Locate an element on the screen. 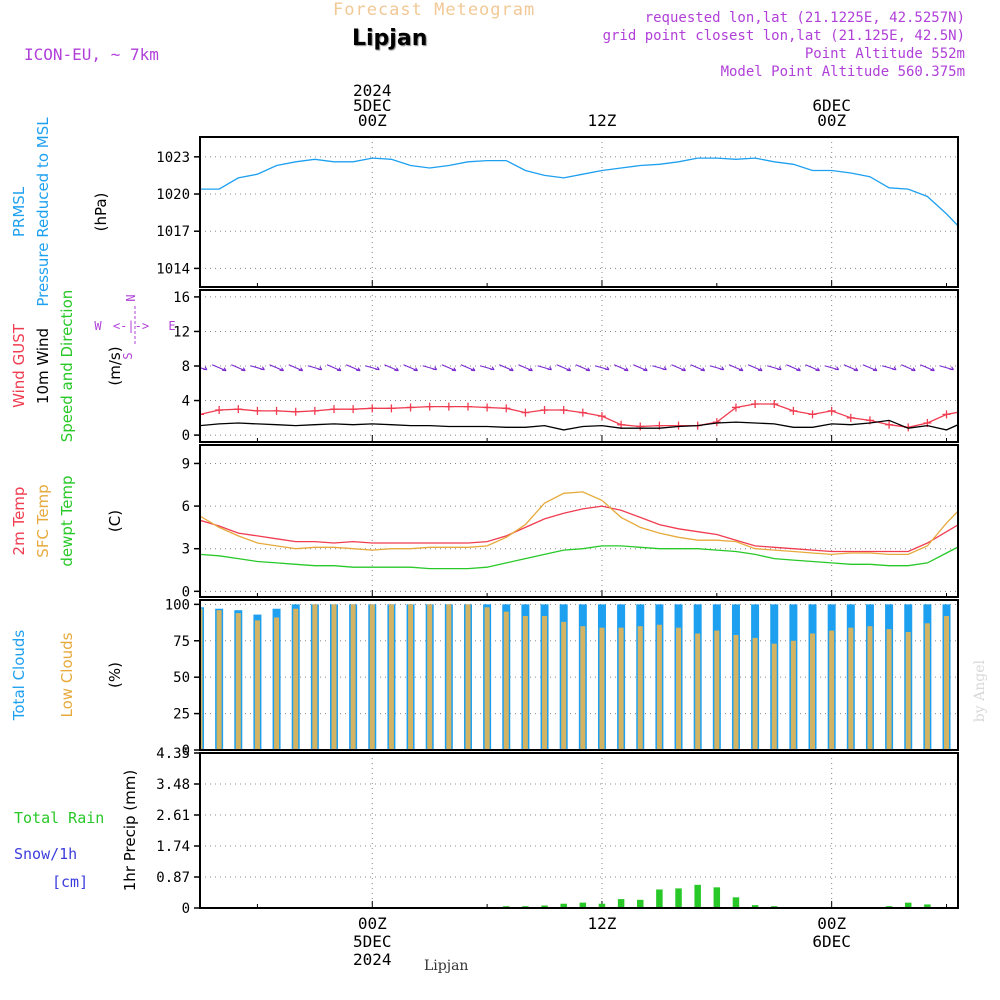  y-tick-label: 4 is located at coordinates (186, 402).